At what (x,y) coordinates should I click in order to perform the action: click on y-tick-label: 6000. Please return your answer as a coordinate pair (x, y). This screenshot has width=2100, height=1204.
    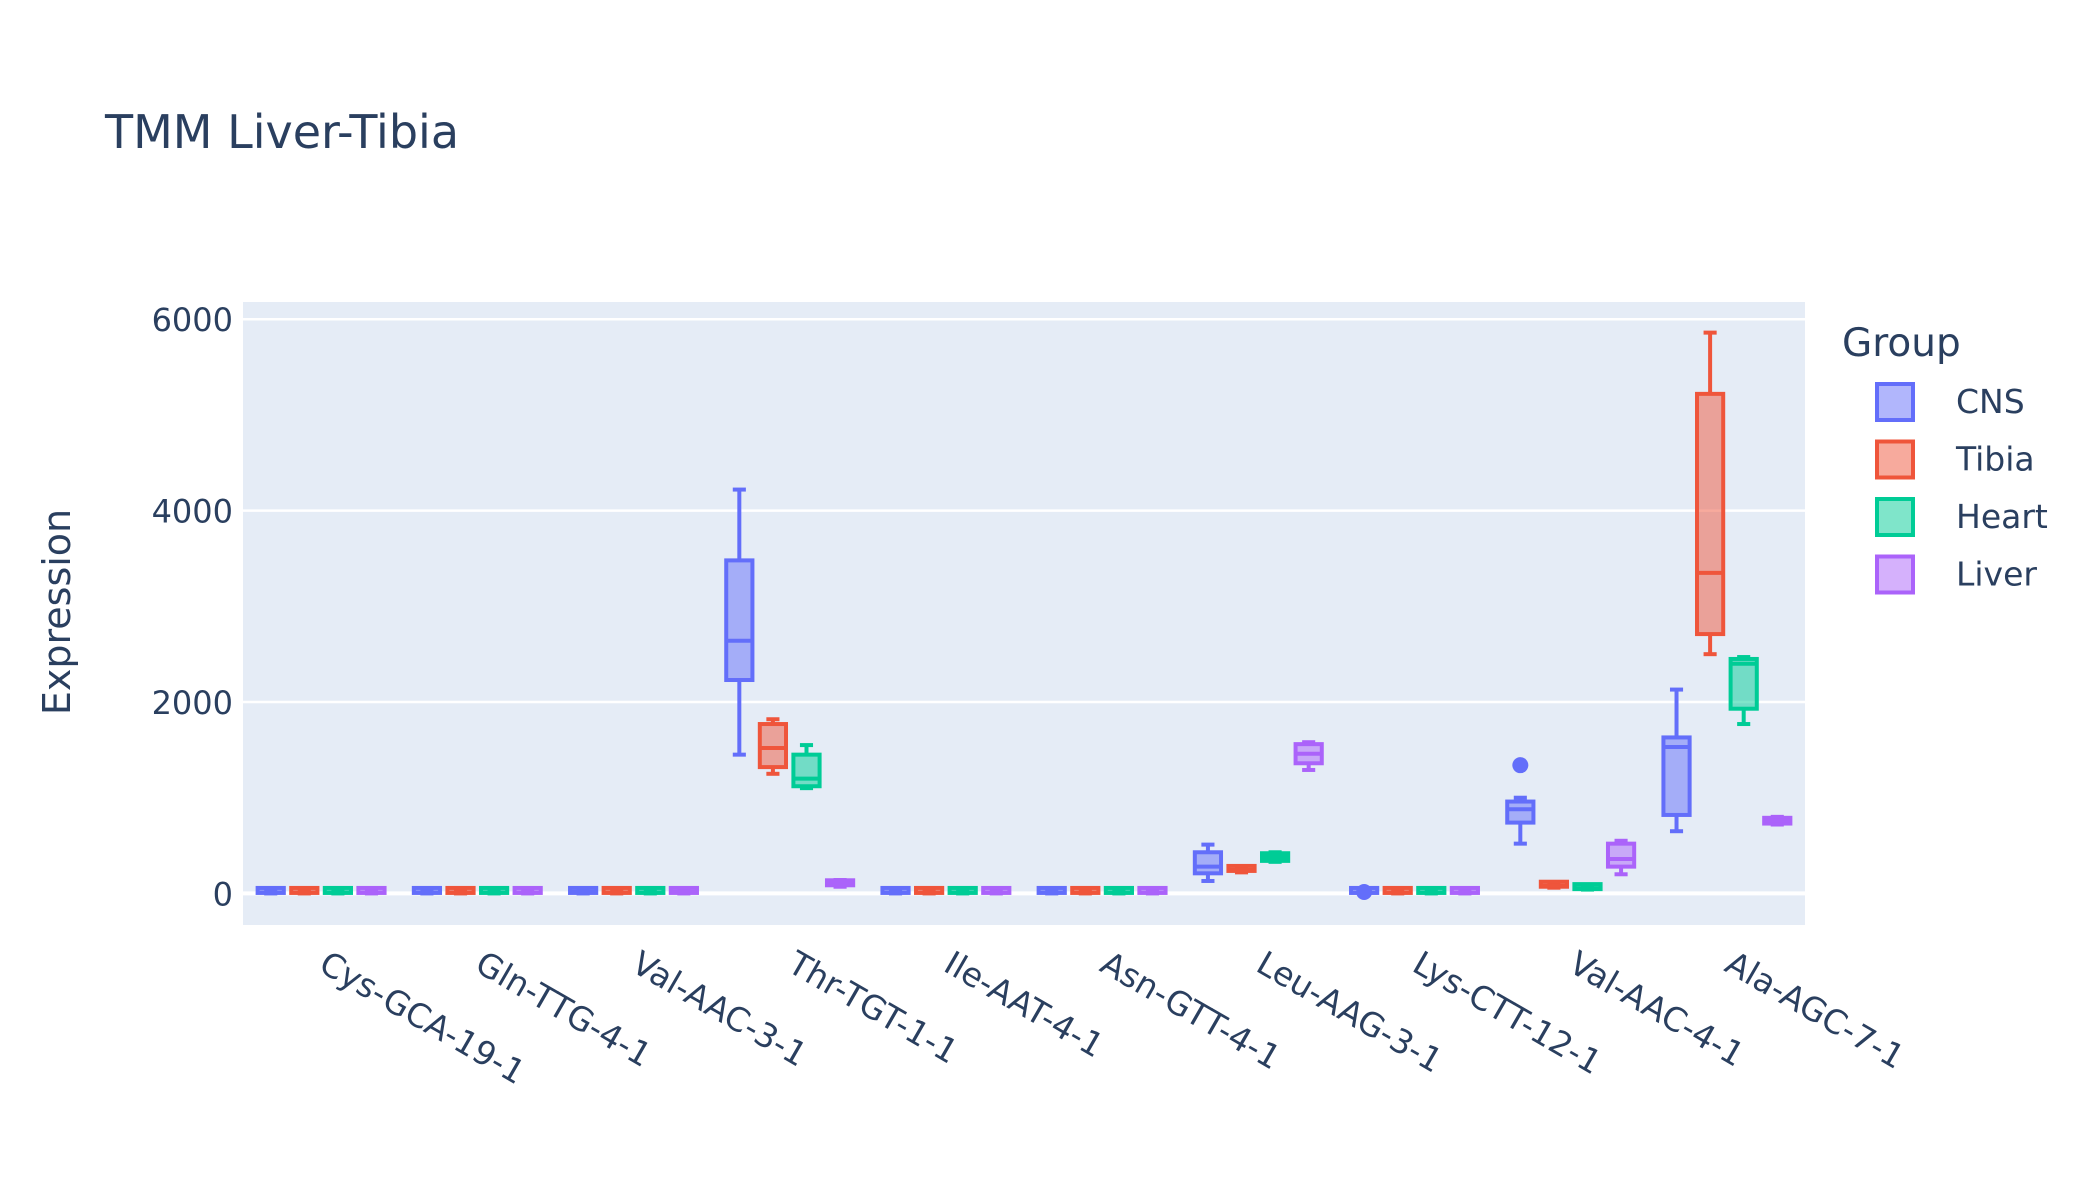
    Looking at the image, I should click on (192, 320).